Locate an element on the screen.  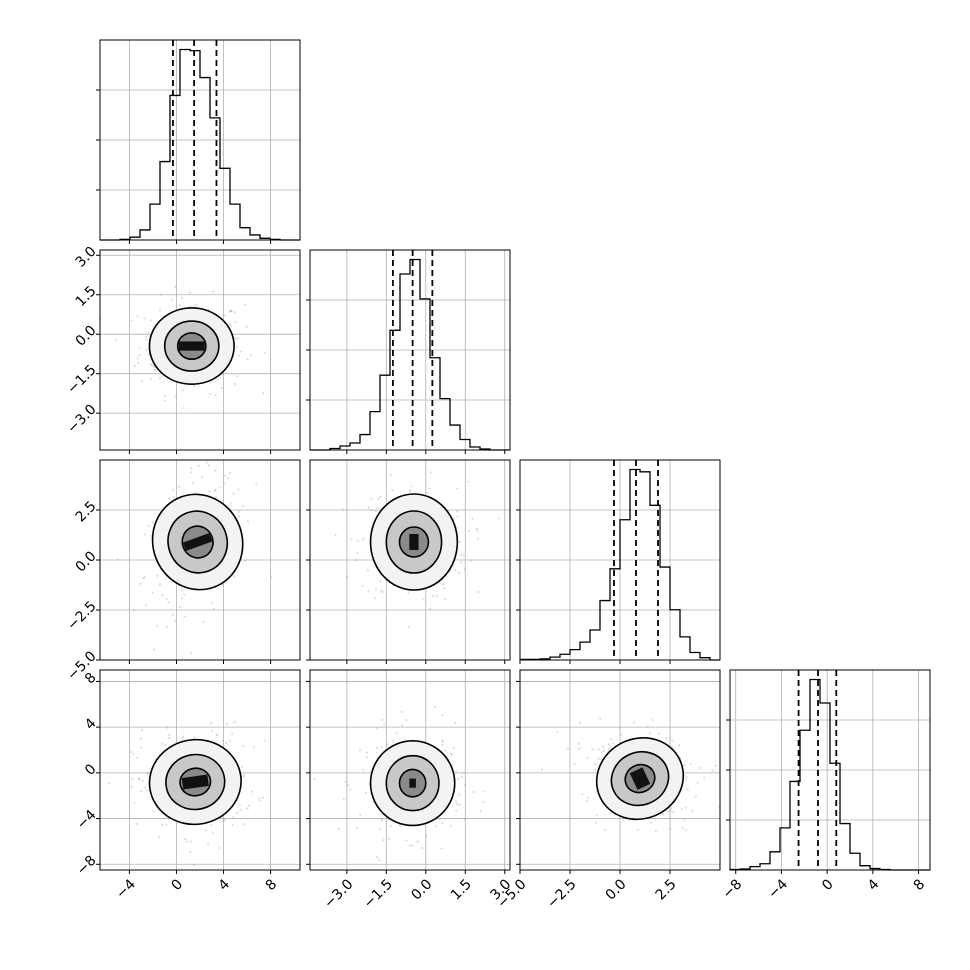
y-tick-label: 8 is located at coordinates (91, 679).